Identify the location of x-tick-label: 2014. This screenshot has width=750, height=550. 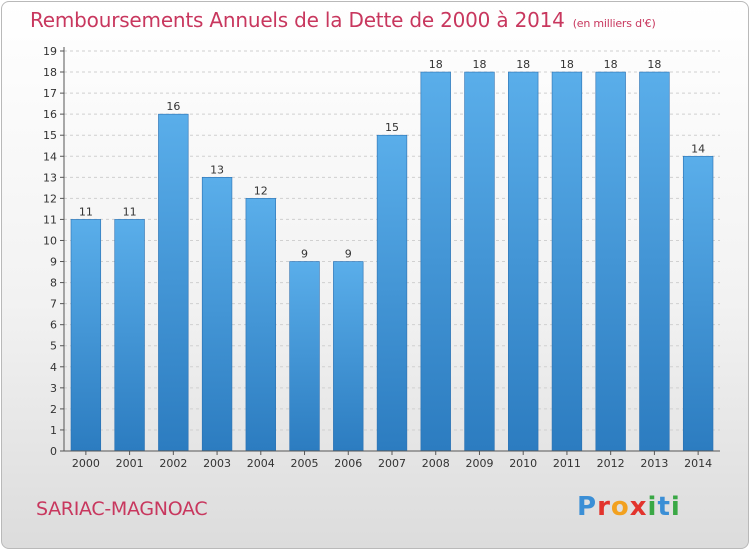
(698, 463).